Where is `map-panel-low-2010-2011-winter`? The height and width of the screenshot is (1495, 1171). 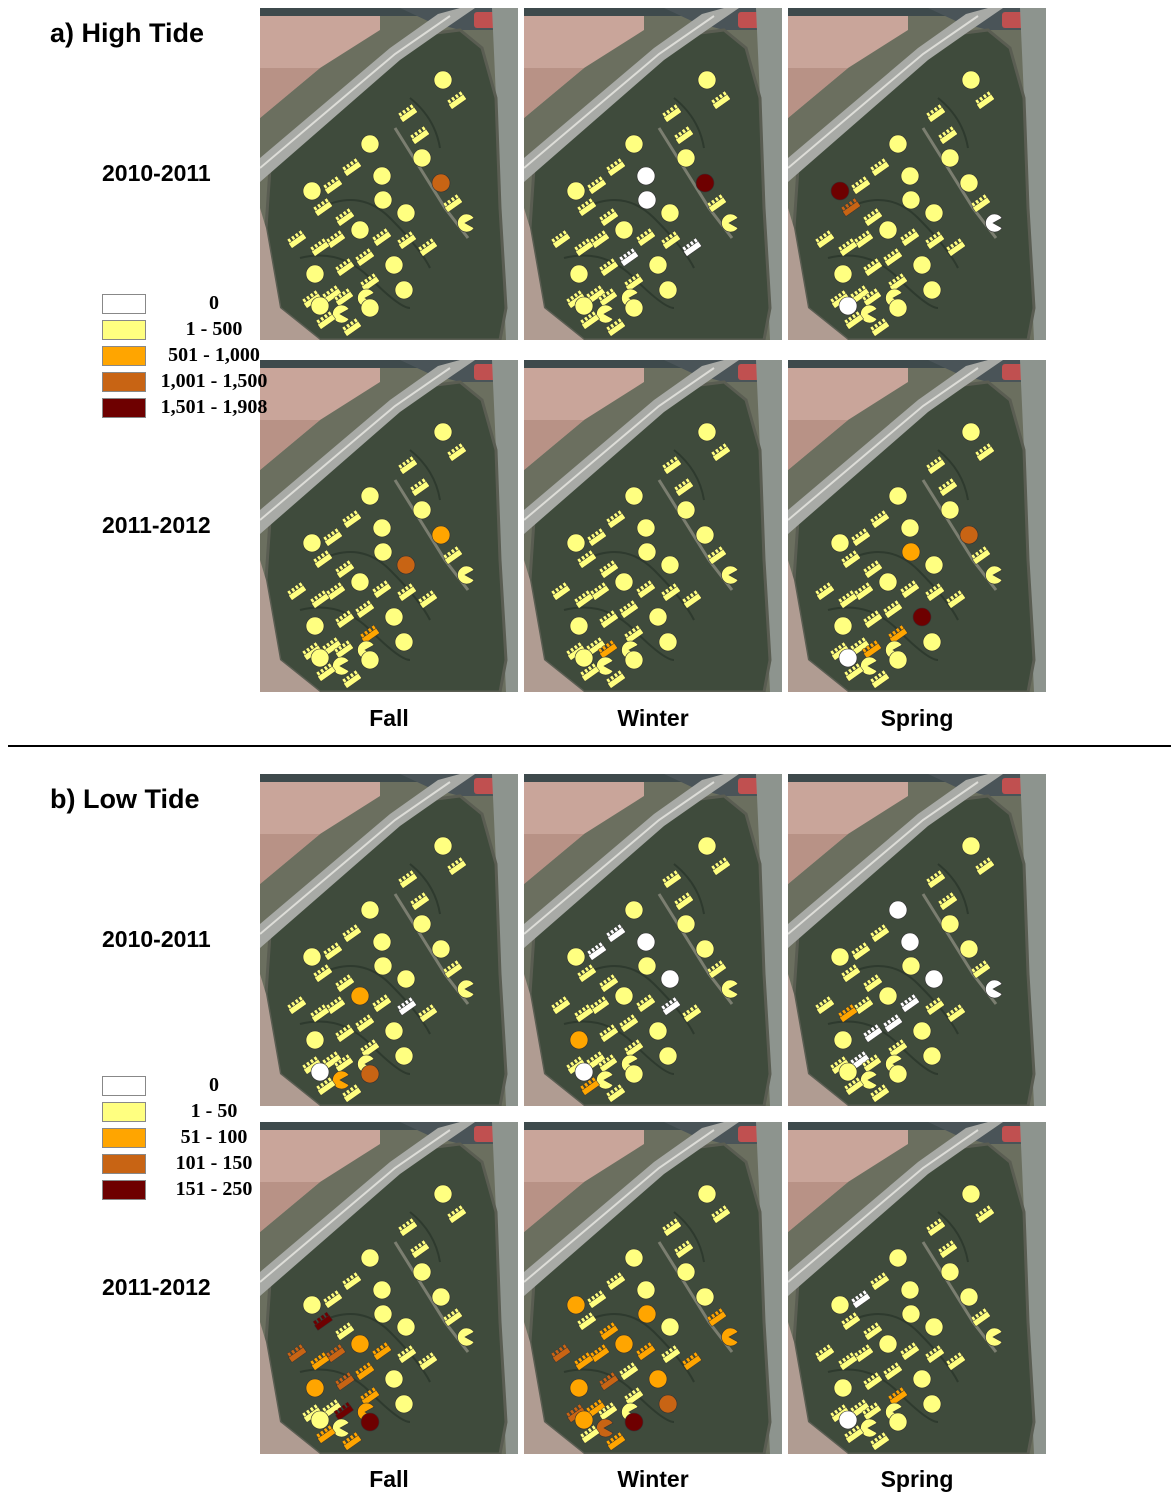
map-panel-low-2010-2011-winter is located at coordinates (653, 940).